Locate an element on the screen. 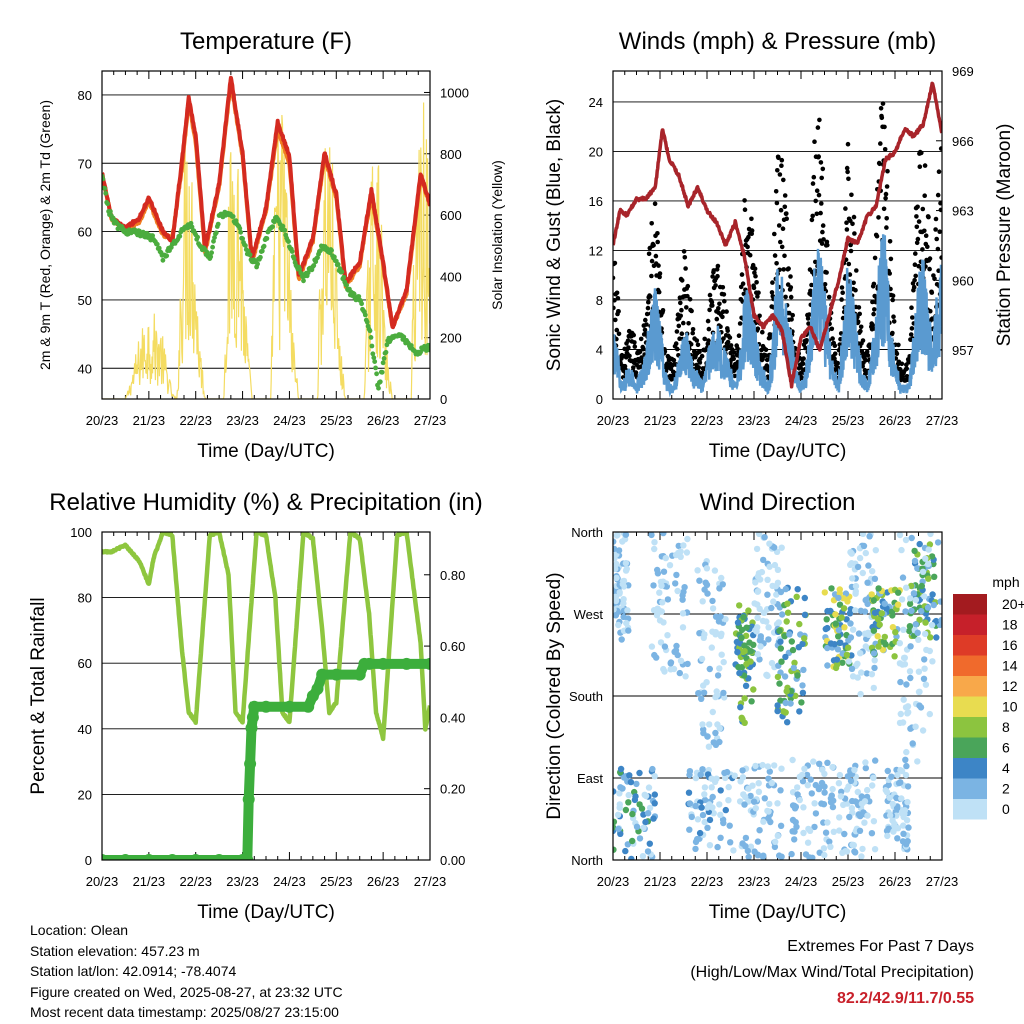 The height and width of the screenshot is (1024, 1024). panel-1-ylabel-left: 2m & 9m T (Red, Orange) & 2m Td (Green) is located at coordinates (45, 235).